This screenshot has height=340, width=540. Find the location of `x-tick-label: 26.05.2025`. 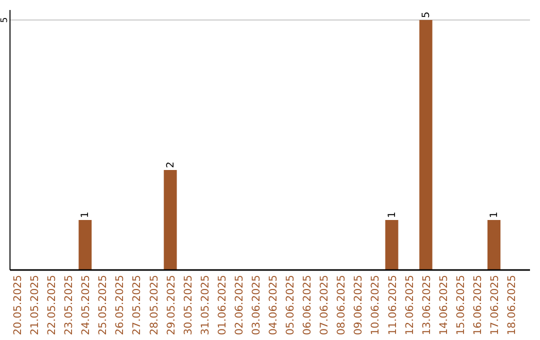

x-tick-label: 26.05.2025 is located at coordinates (120, 305).